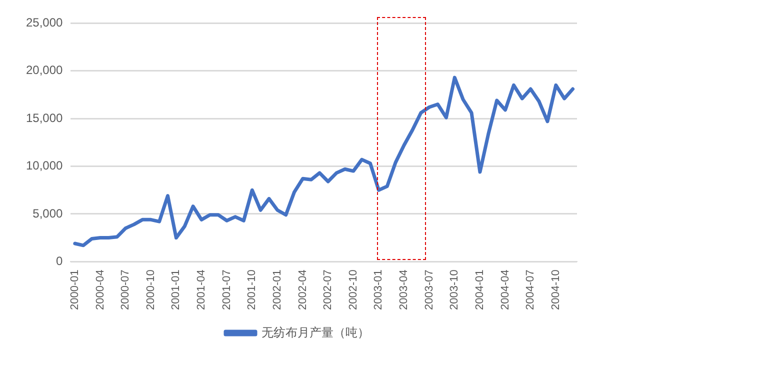 Image resolution: width=775 pixels, height=380 pixels. I want to click on x-tick-label: 2001-04, so click(202, 290).